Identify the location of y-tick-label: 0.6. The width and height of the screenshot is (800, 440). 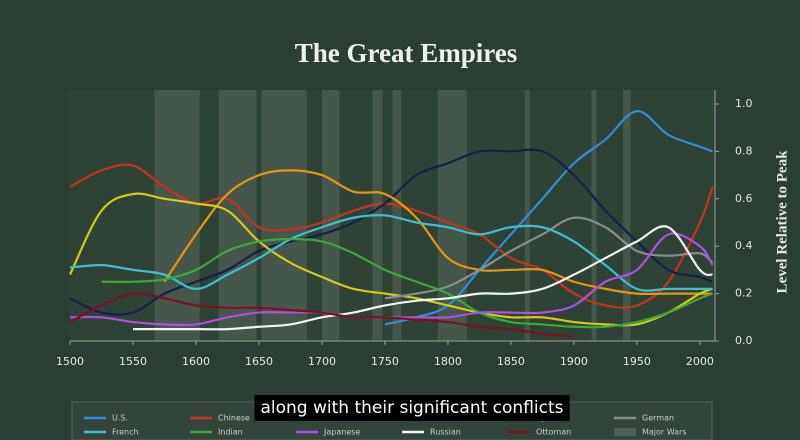
(744, 198).